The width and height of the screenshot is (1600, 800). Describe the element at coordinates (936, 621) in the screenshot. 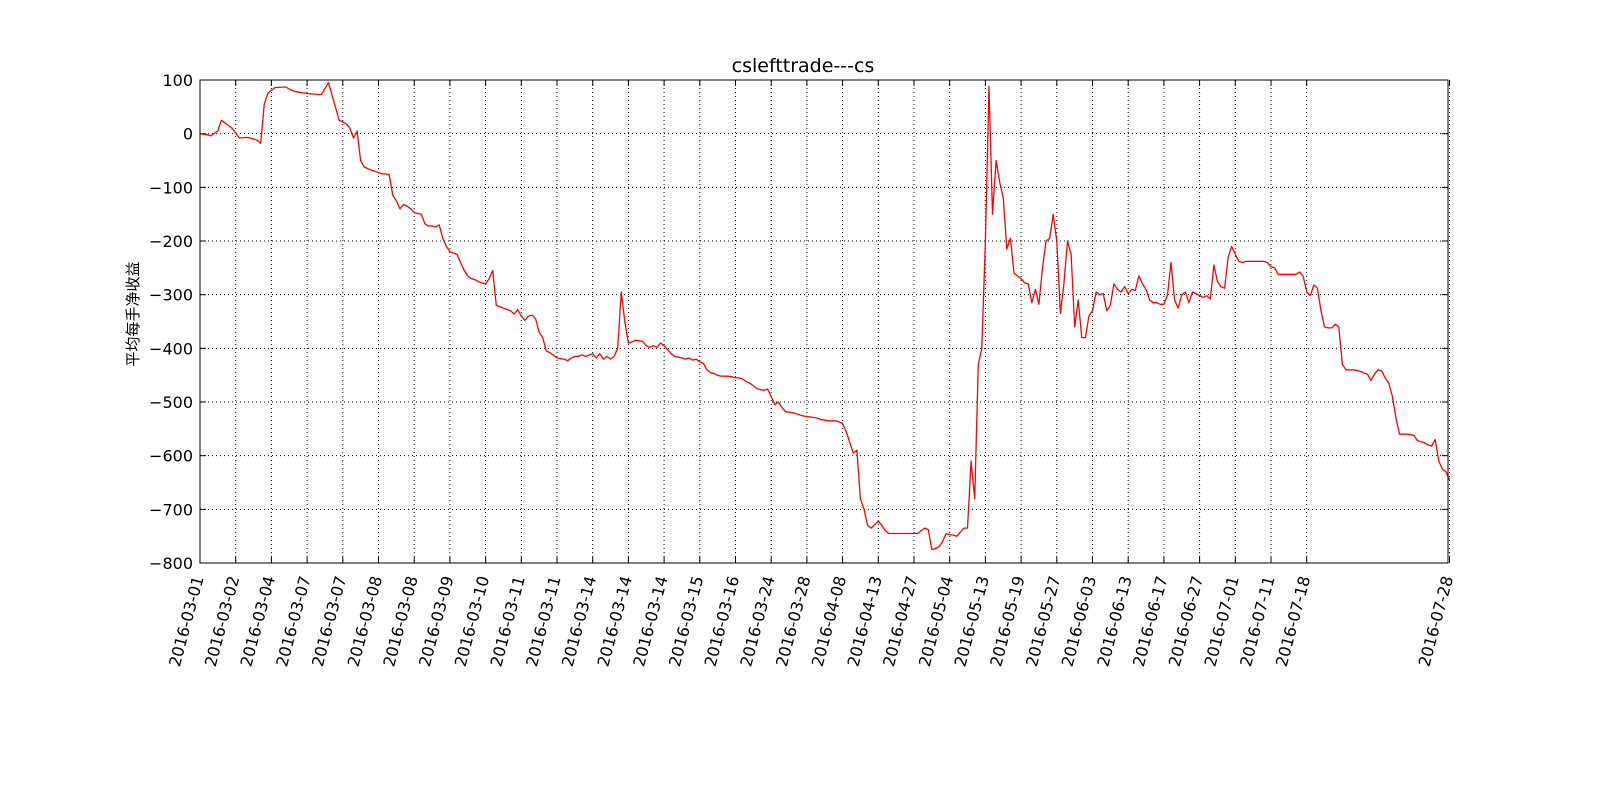

I see `x-tick-label: 2016-05-04` at that location.